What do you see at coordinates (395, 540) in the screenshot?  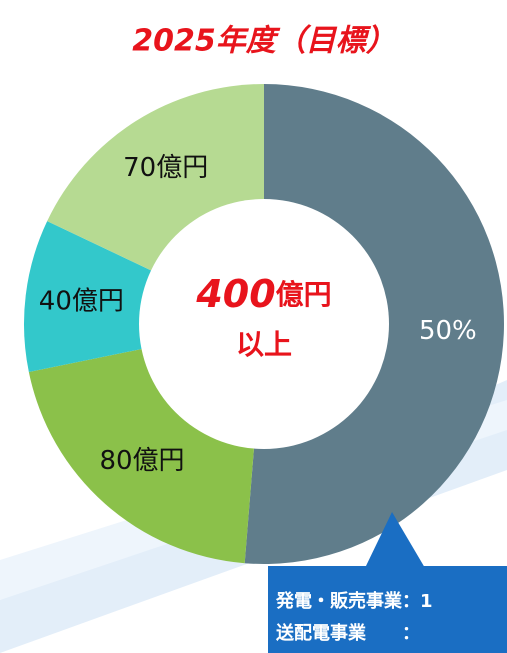 I see `callout-pointer` at bounding box center [395, 540].